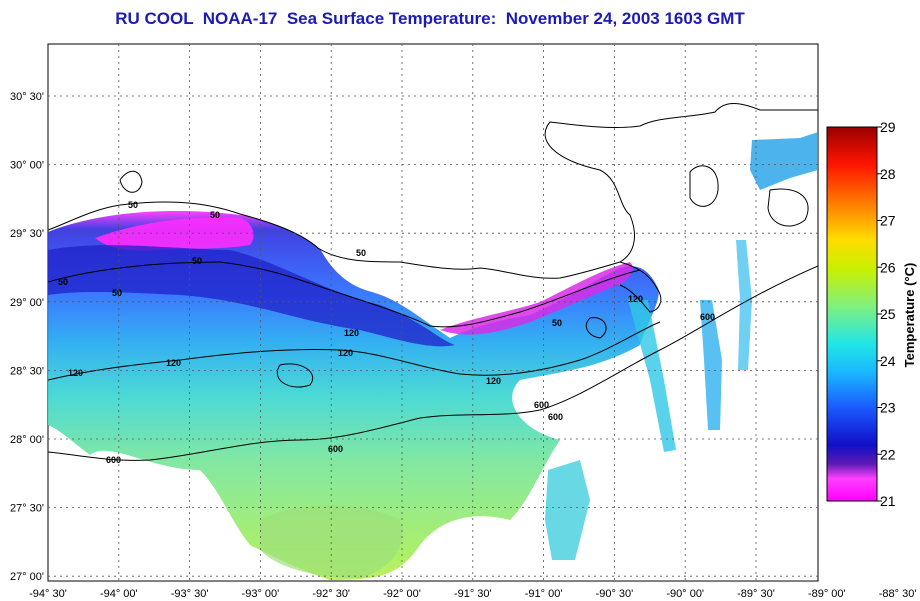  Describe the element at coordinates (119, 594) in the screenshot. I see `lon-tick-label: -94° 00'` at that location.